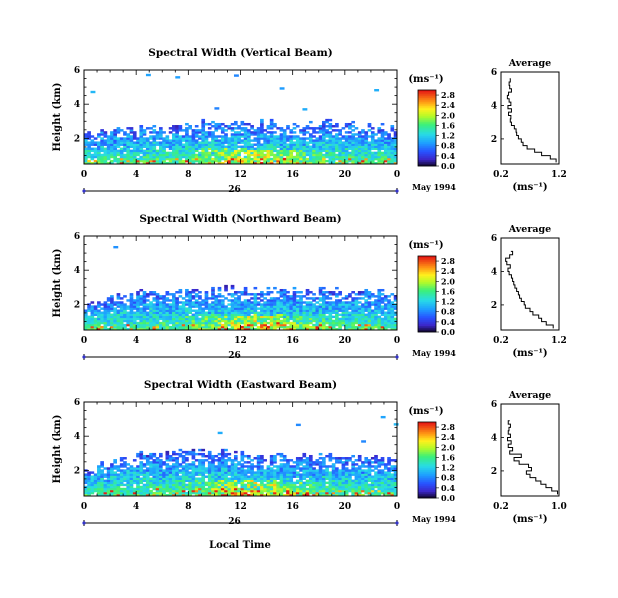 The width and height of the screenshot is (618, 598). I want to click on panel-title: Spectral Width (Eastward Beam), so click(240, 385).